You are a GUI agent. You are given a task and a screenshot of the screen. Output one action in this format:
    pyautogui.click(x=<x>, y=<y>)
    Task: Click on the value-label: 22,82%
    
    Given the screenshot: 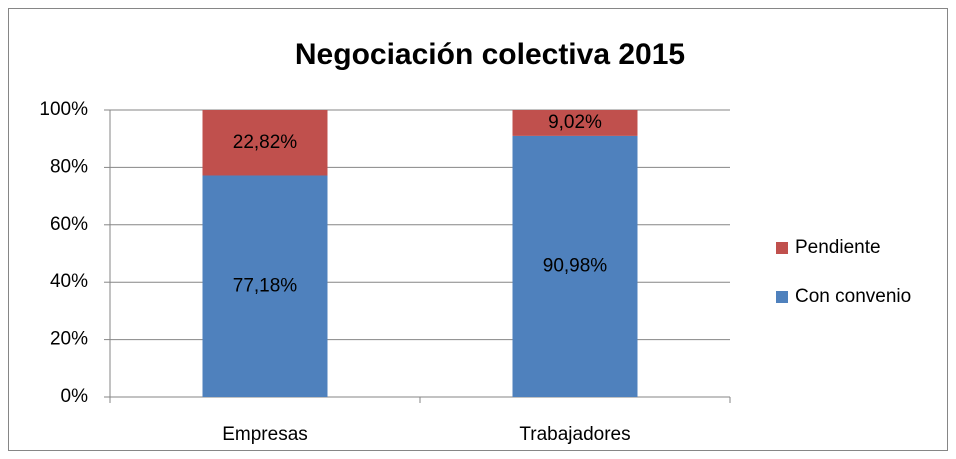 What is the action you would take?
    pyautogui.click(x=265, y=142)
    